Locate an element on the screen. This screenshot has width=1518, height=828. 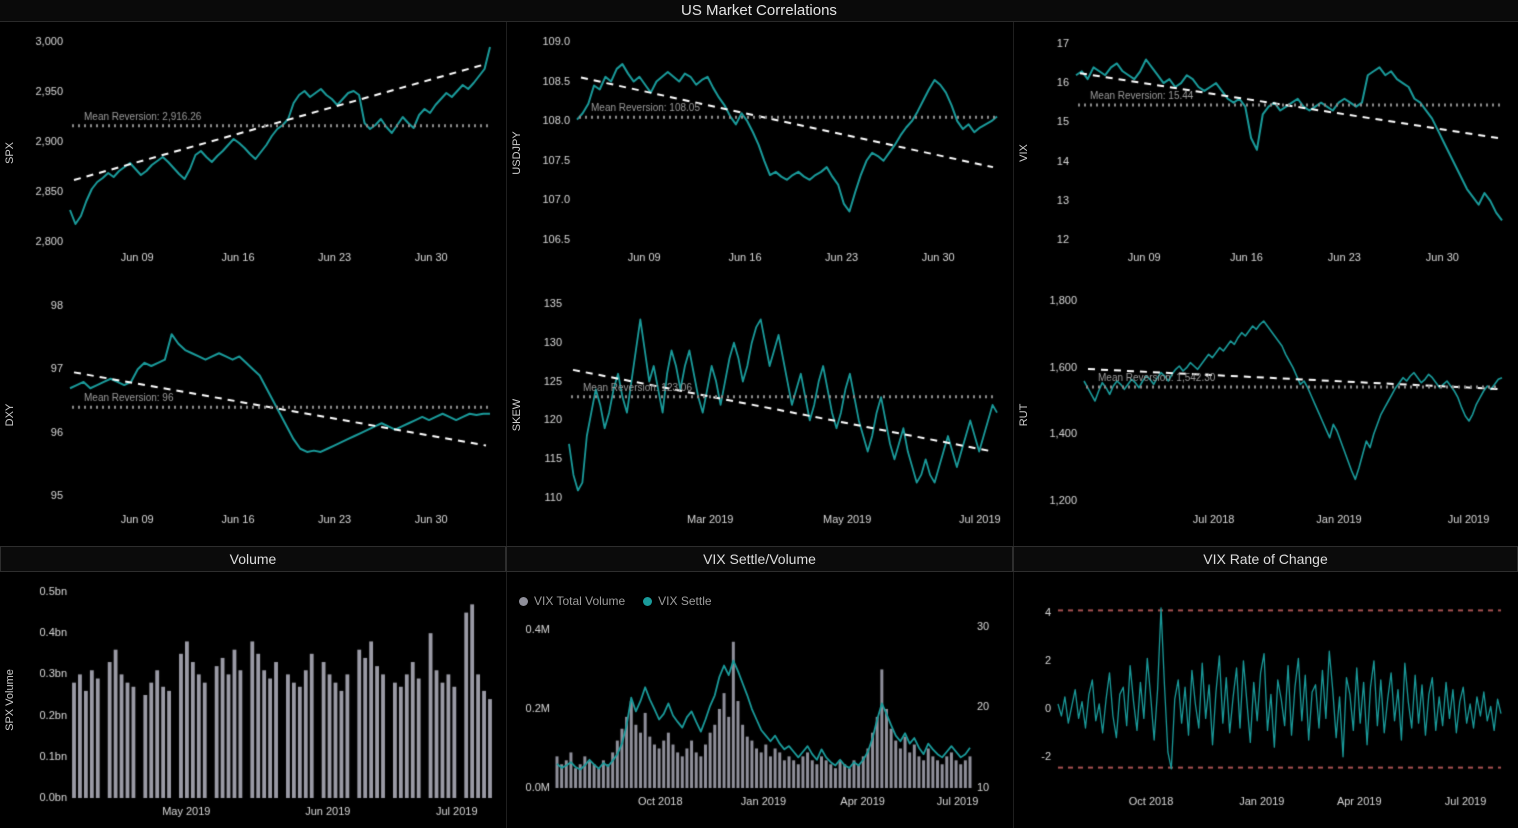
settle-volume-legend: VIX Total Volume VIX Settle is located at coordinates (615, 601).